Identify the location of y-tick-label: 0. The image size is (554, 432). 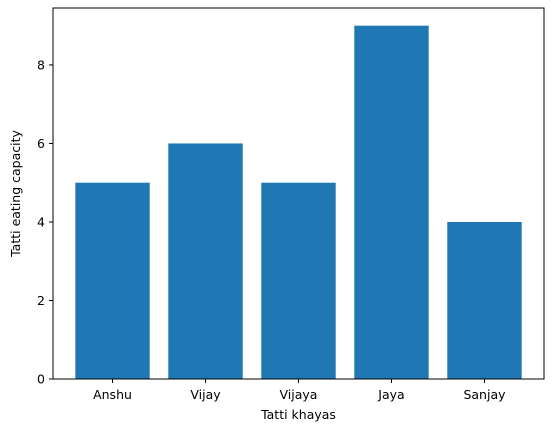
(41, 379).